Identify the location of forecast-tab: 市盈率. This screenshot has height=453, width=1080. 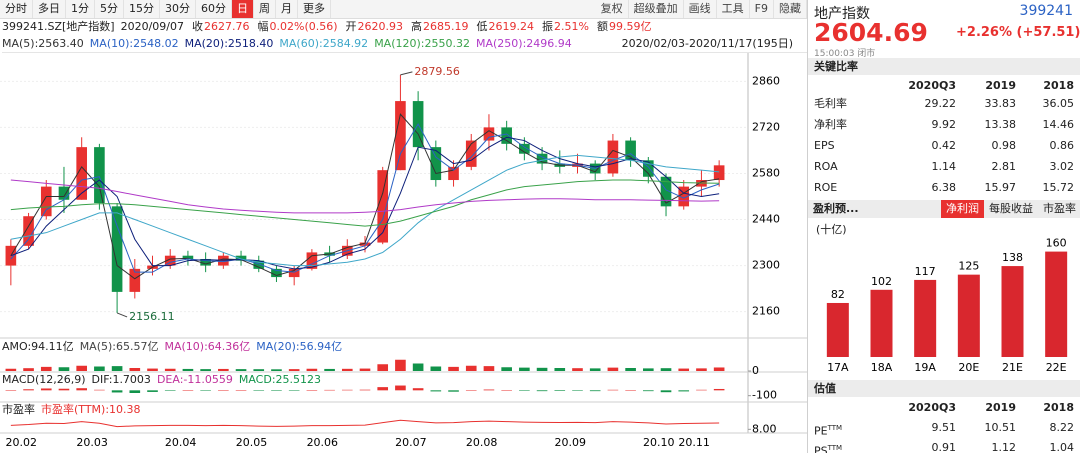
(1059, 208).